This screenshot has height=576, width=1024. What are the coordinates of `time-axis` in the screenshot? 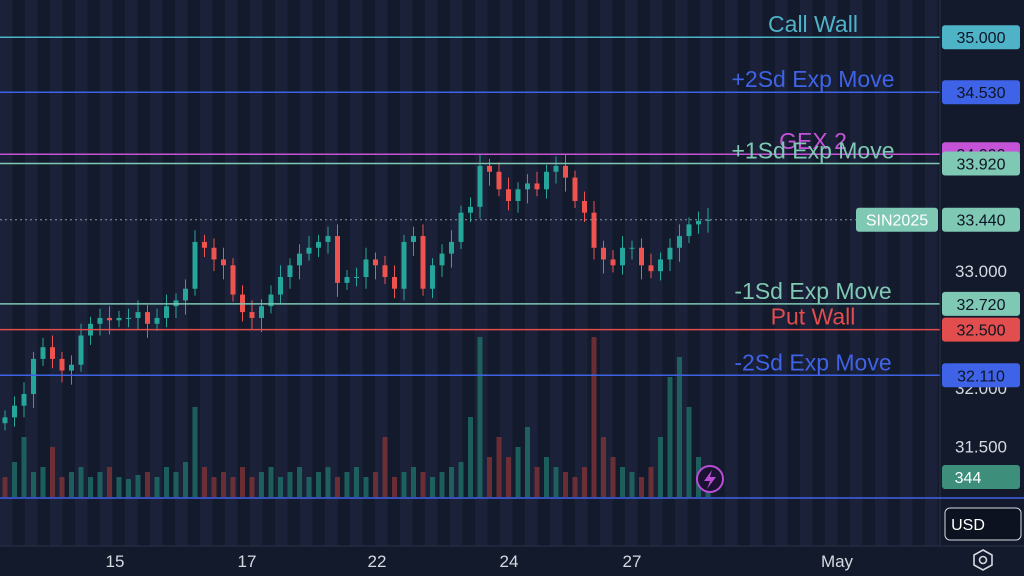 It's located at (470, 561).